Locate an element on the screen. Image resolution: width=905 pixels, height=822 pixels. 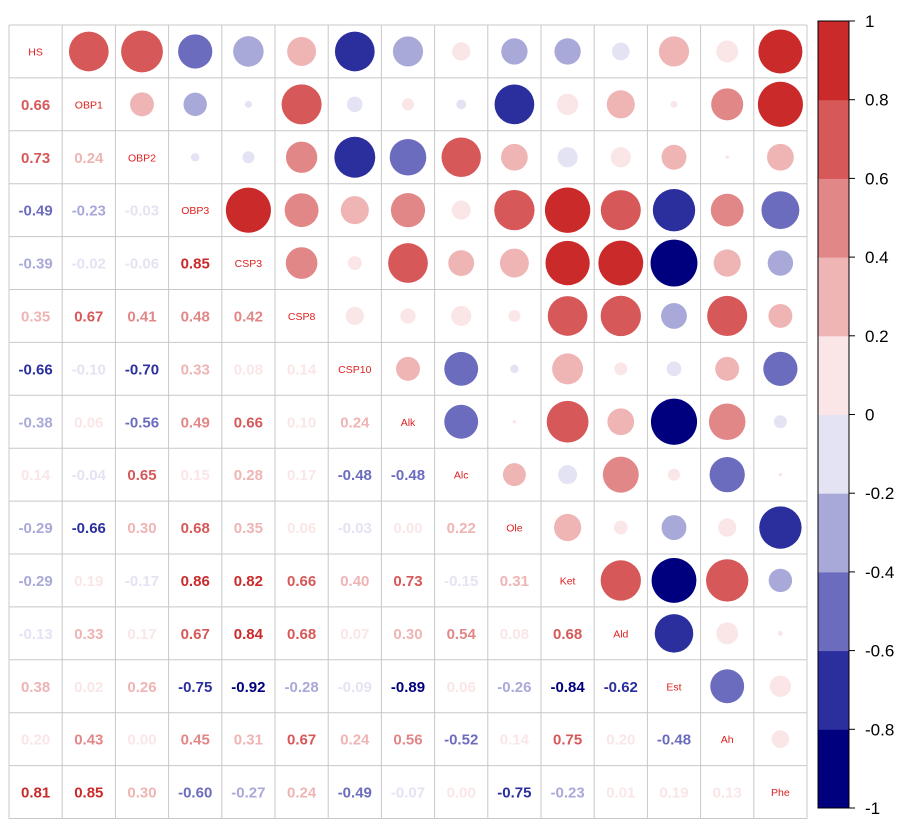
correlation-value-label: -0.09 is located at coordinates (355, 687).